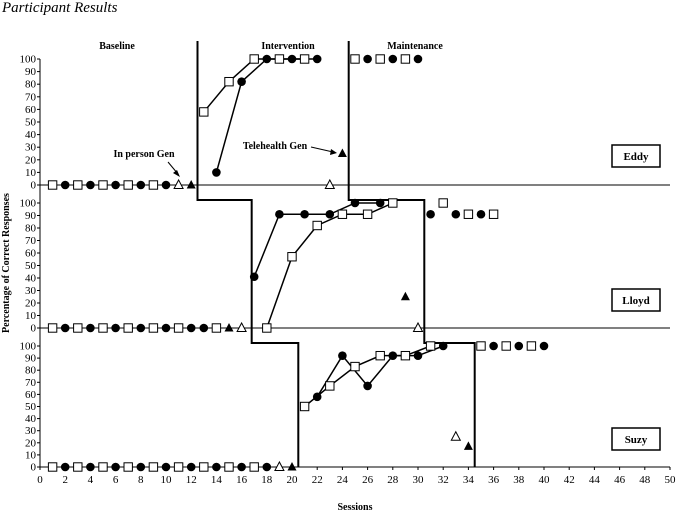  I want to click on participant-label: Eddy, so click(636, 157).